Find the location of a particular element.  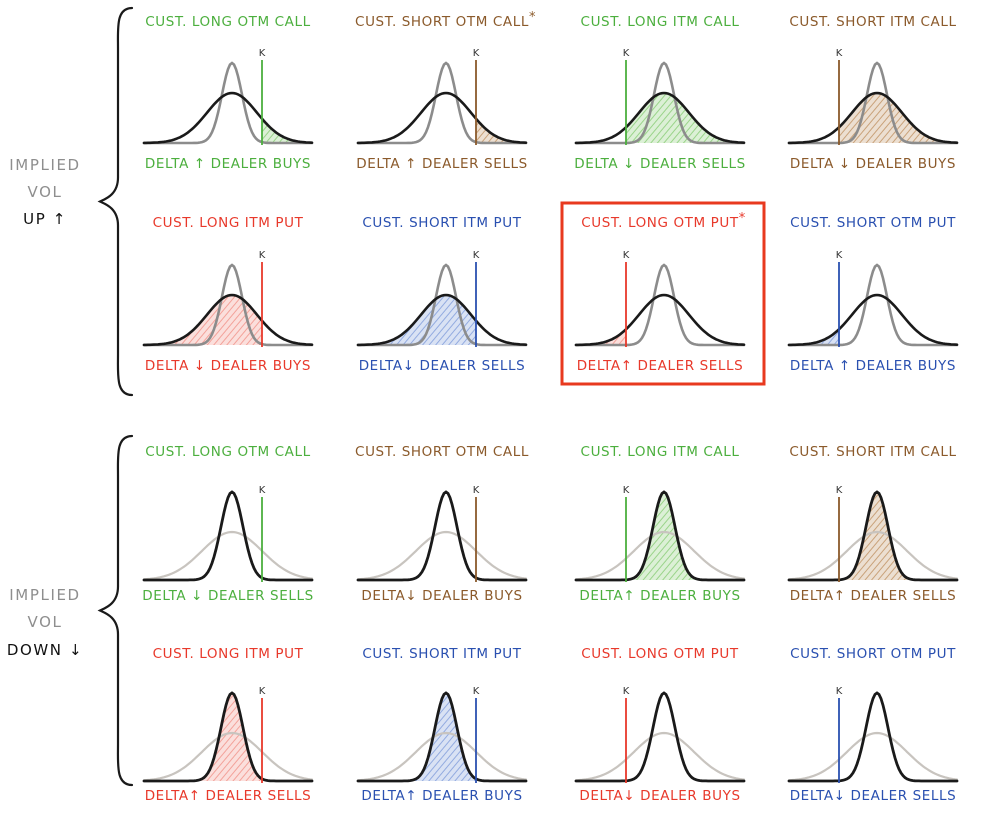

payoff-panel: CUST. LONG OTM CALL K DELTA ↓ DEALER SELLS is located at coordinates (228, 524).